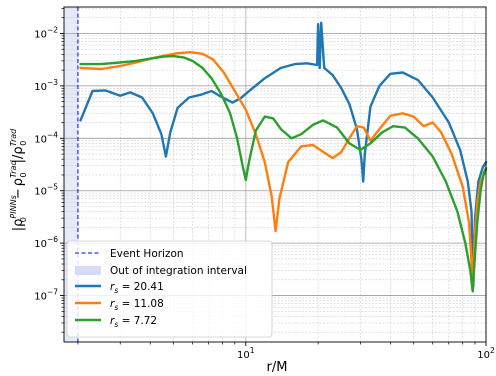 Image resolution: width=496 pixels, height=376 pixels. What do you see at coordinates (46, 32) in the screenshot?
I see `y-tick-label: 10⁻²` at bounding box center [46, 32].